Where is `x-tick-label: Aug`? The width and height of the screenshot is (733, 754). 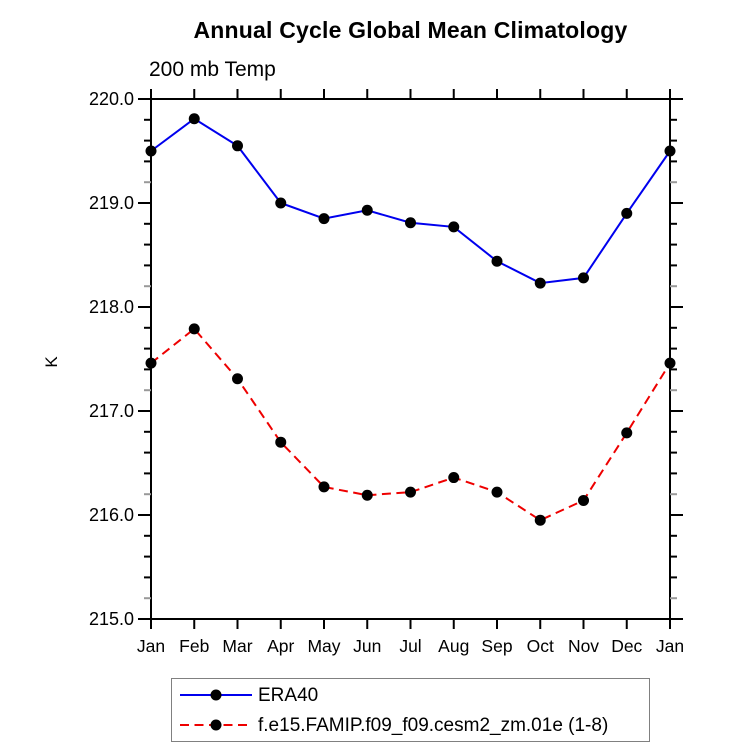
x-tick-label: Aug is located at coordinates (453, 646).